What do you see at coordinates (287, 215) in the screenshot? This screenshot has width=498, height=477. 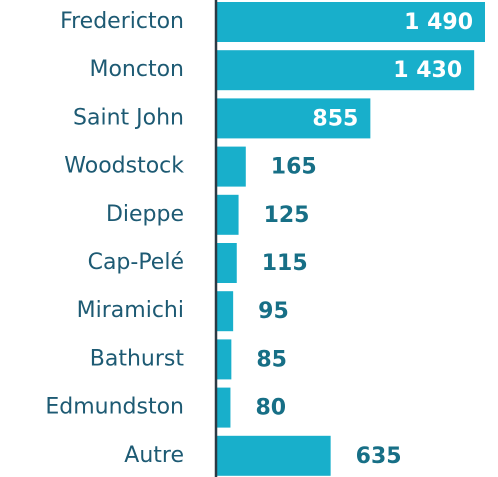 I see `value-label: 125` at bounding box center [287, 215].